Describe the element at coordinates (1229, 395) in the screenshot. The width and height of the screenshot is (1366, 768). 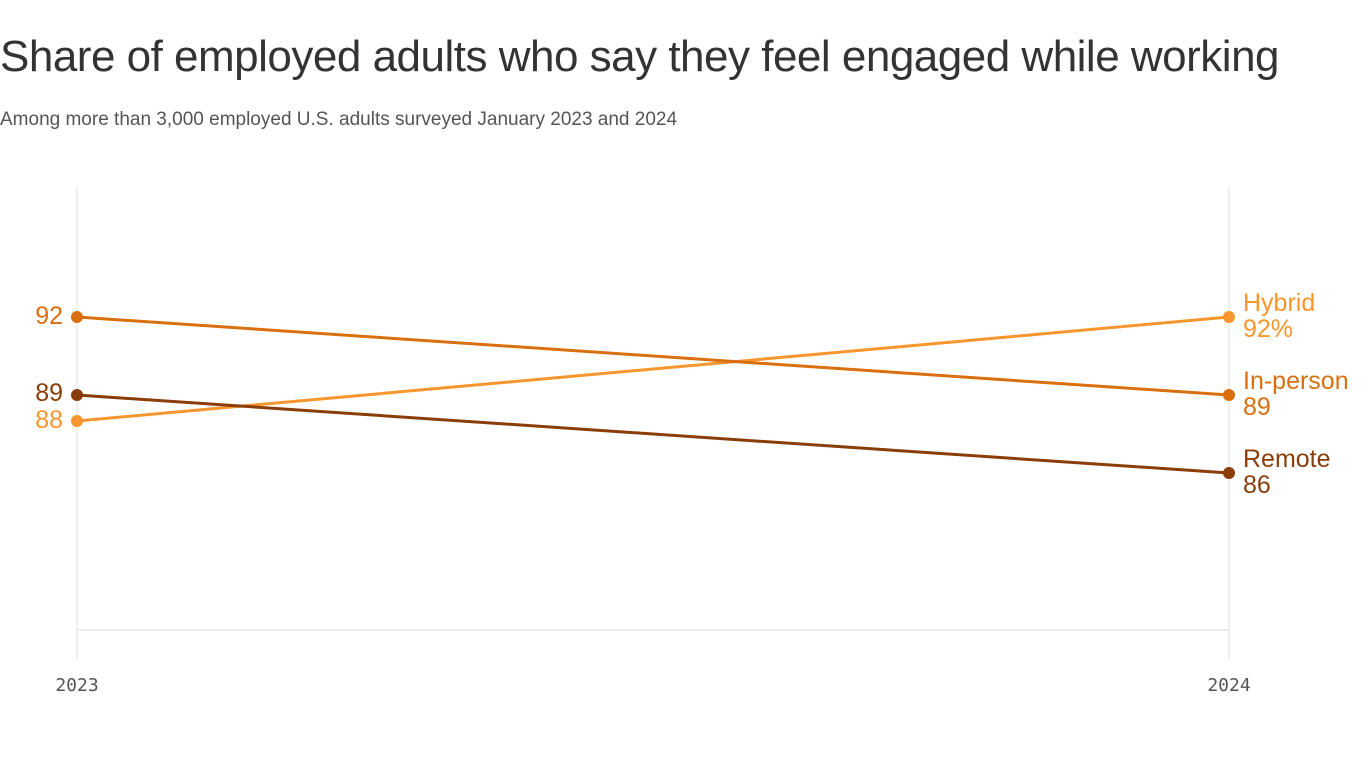
I see `point-in-person-2024` at that location.